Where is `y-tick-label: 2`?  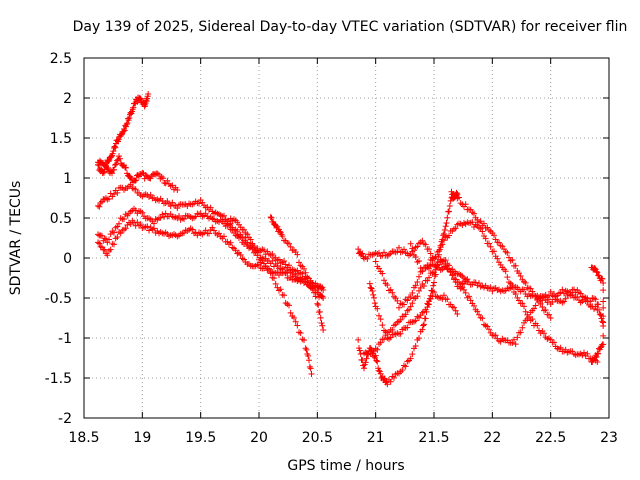
y-tick-label: 2 is located at coordinates (67, 99).